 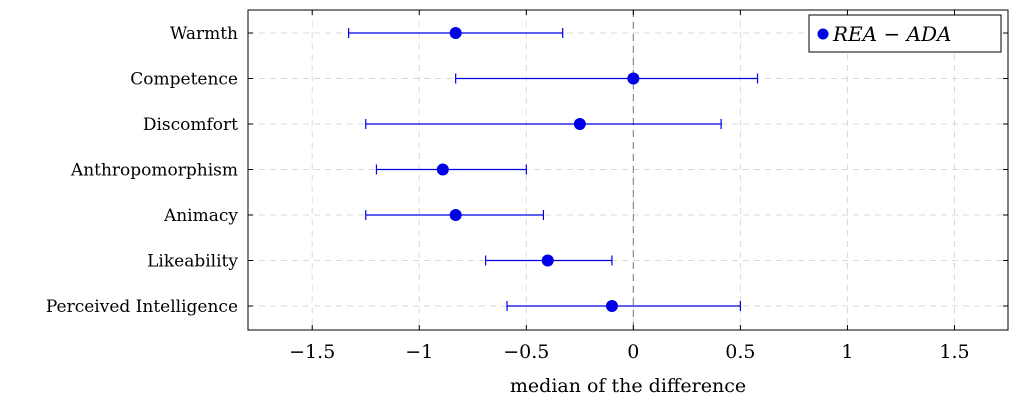 What do you see at coordinates (154, 171) in the screenshot?
I see `category-label: Anthropomorphism` at bounding box center [154, 171].